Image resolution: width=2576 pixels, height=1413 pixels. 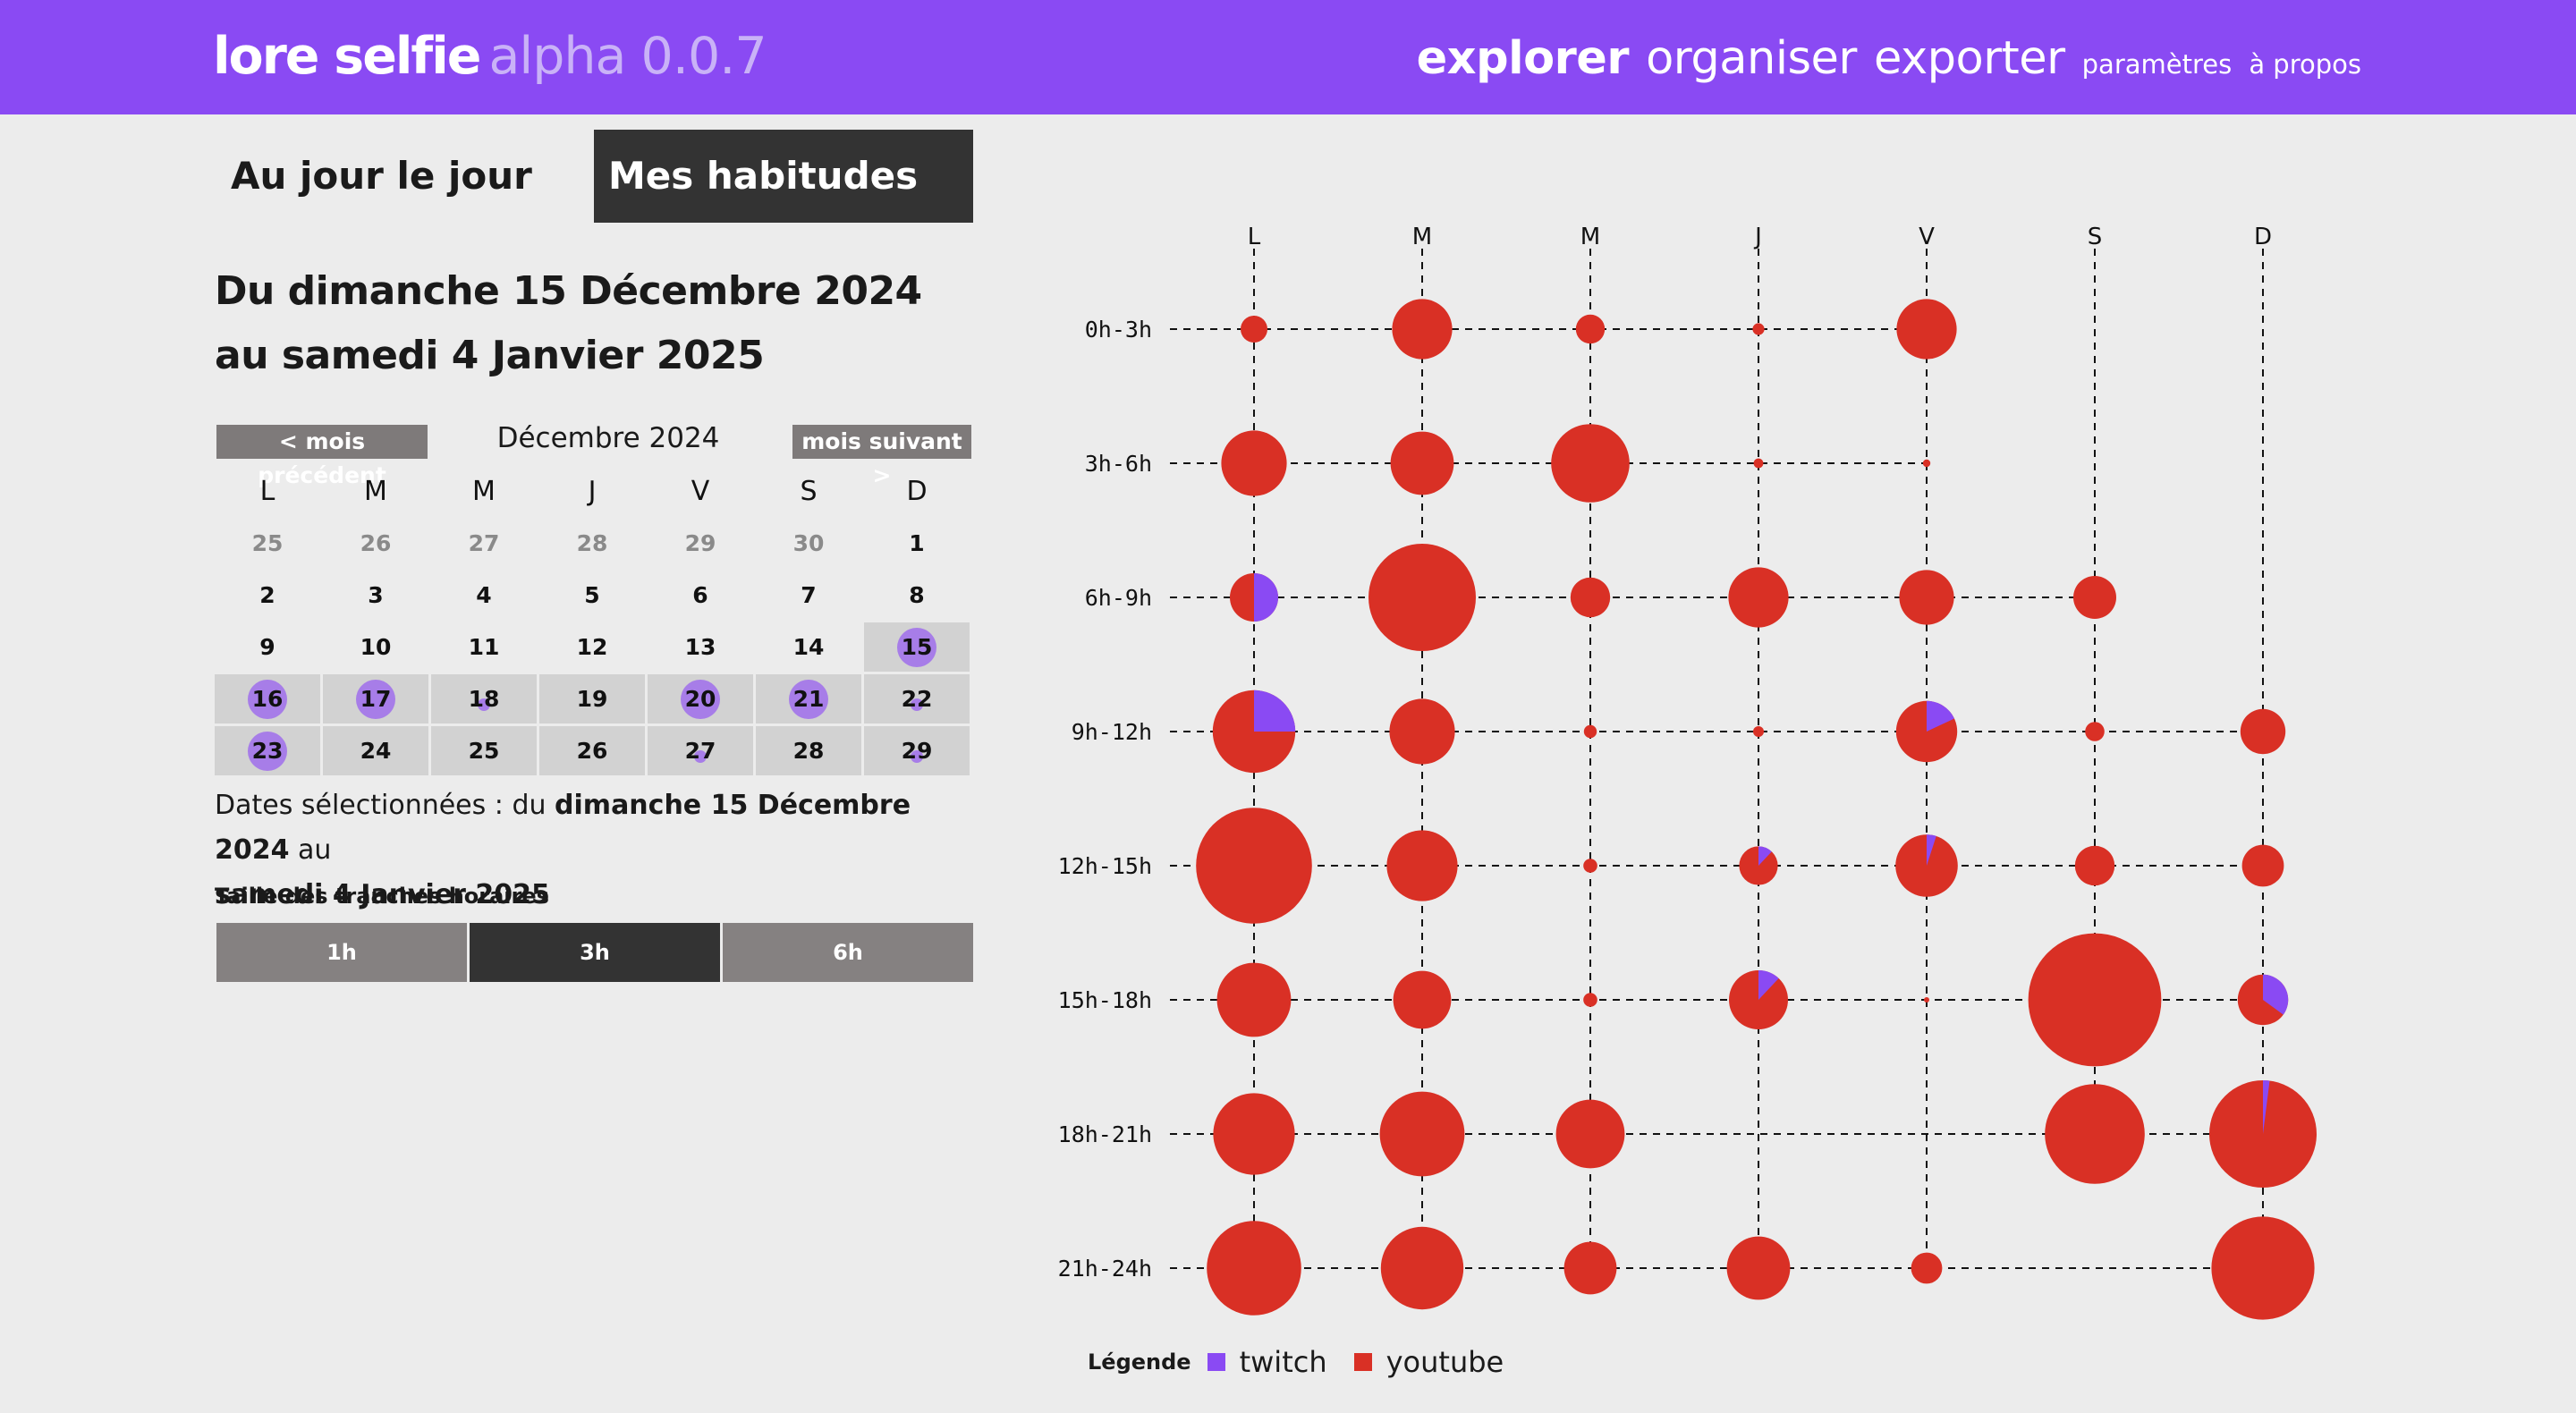 I want to click on slot-size-selector: 1h 3h 6h, so click(x=596, y=952).